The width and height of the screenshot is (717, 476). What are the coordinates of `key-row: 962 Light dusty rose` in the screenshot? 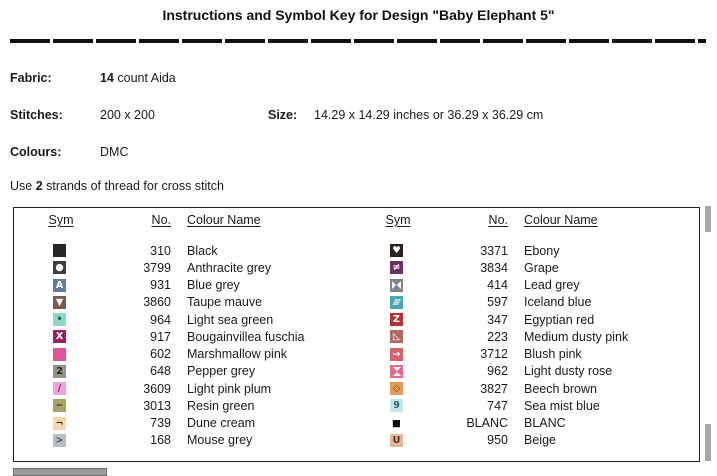 It's located at (525, 371).